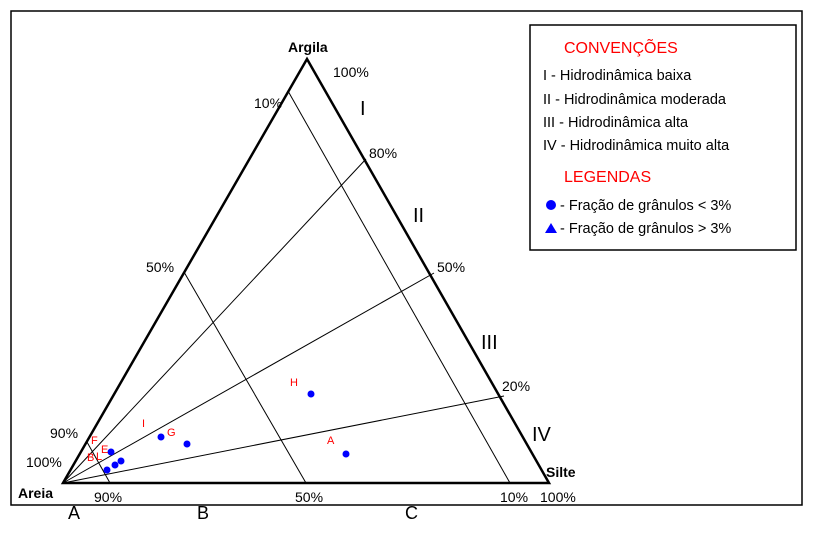  What do you see at coordinates (489, 343) in the screenshot?
I see `zone-III: III` at bounding box center [489, 343].